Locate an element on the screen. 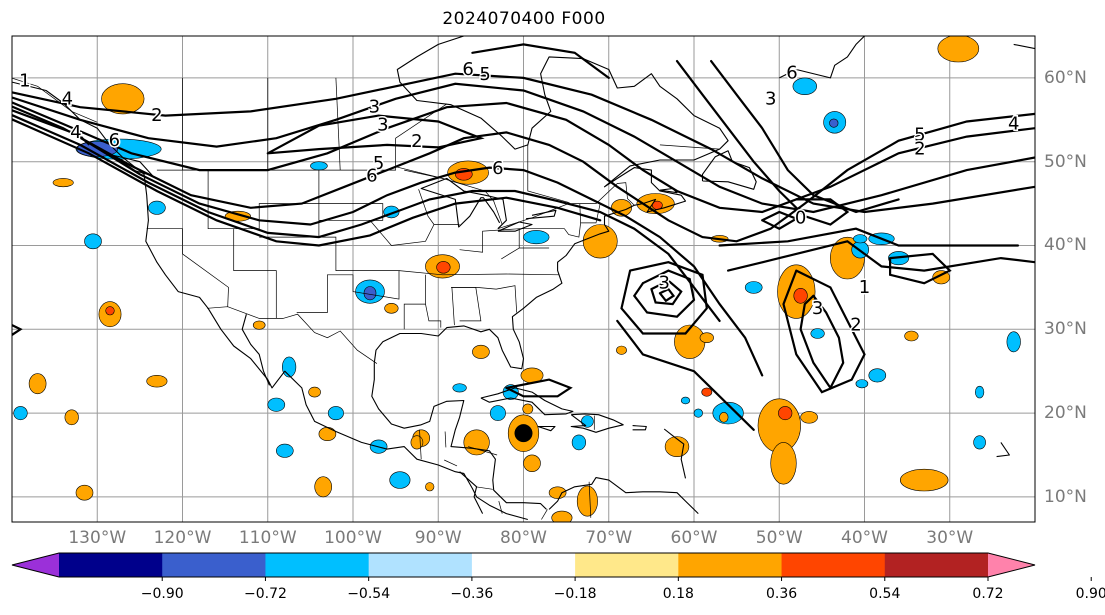  colorbar-tick-label: 0.90 is located at coordinates (1090, 594).